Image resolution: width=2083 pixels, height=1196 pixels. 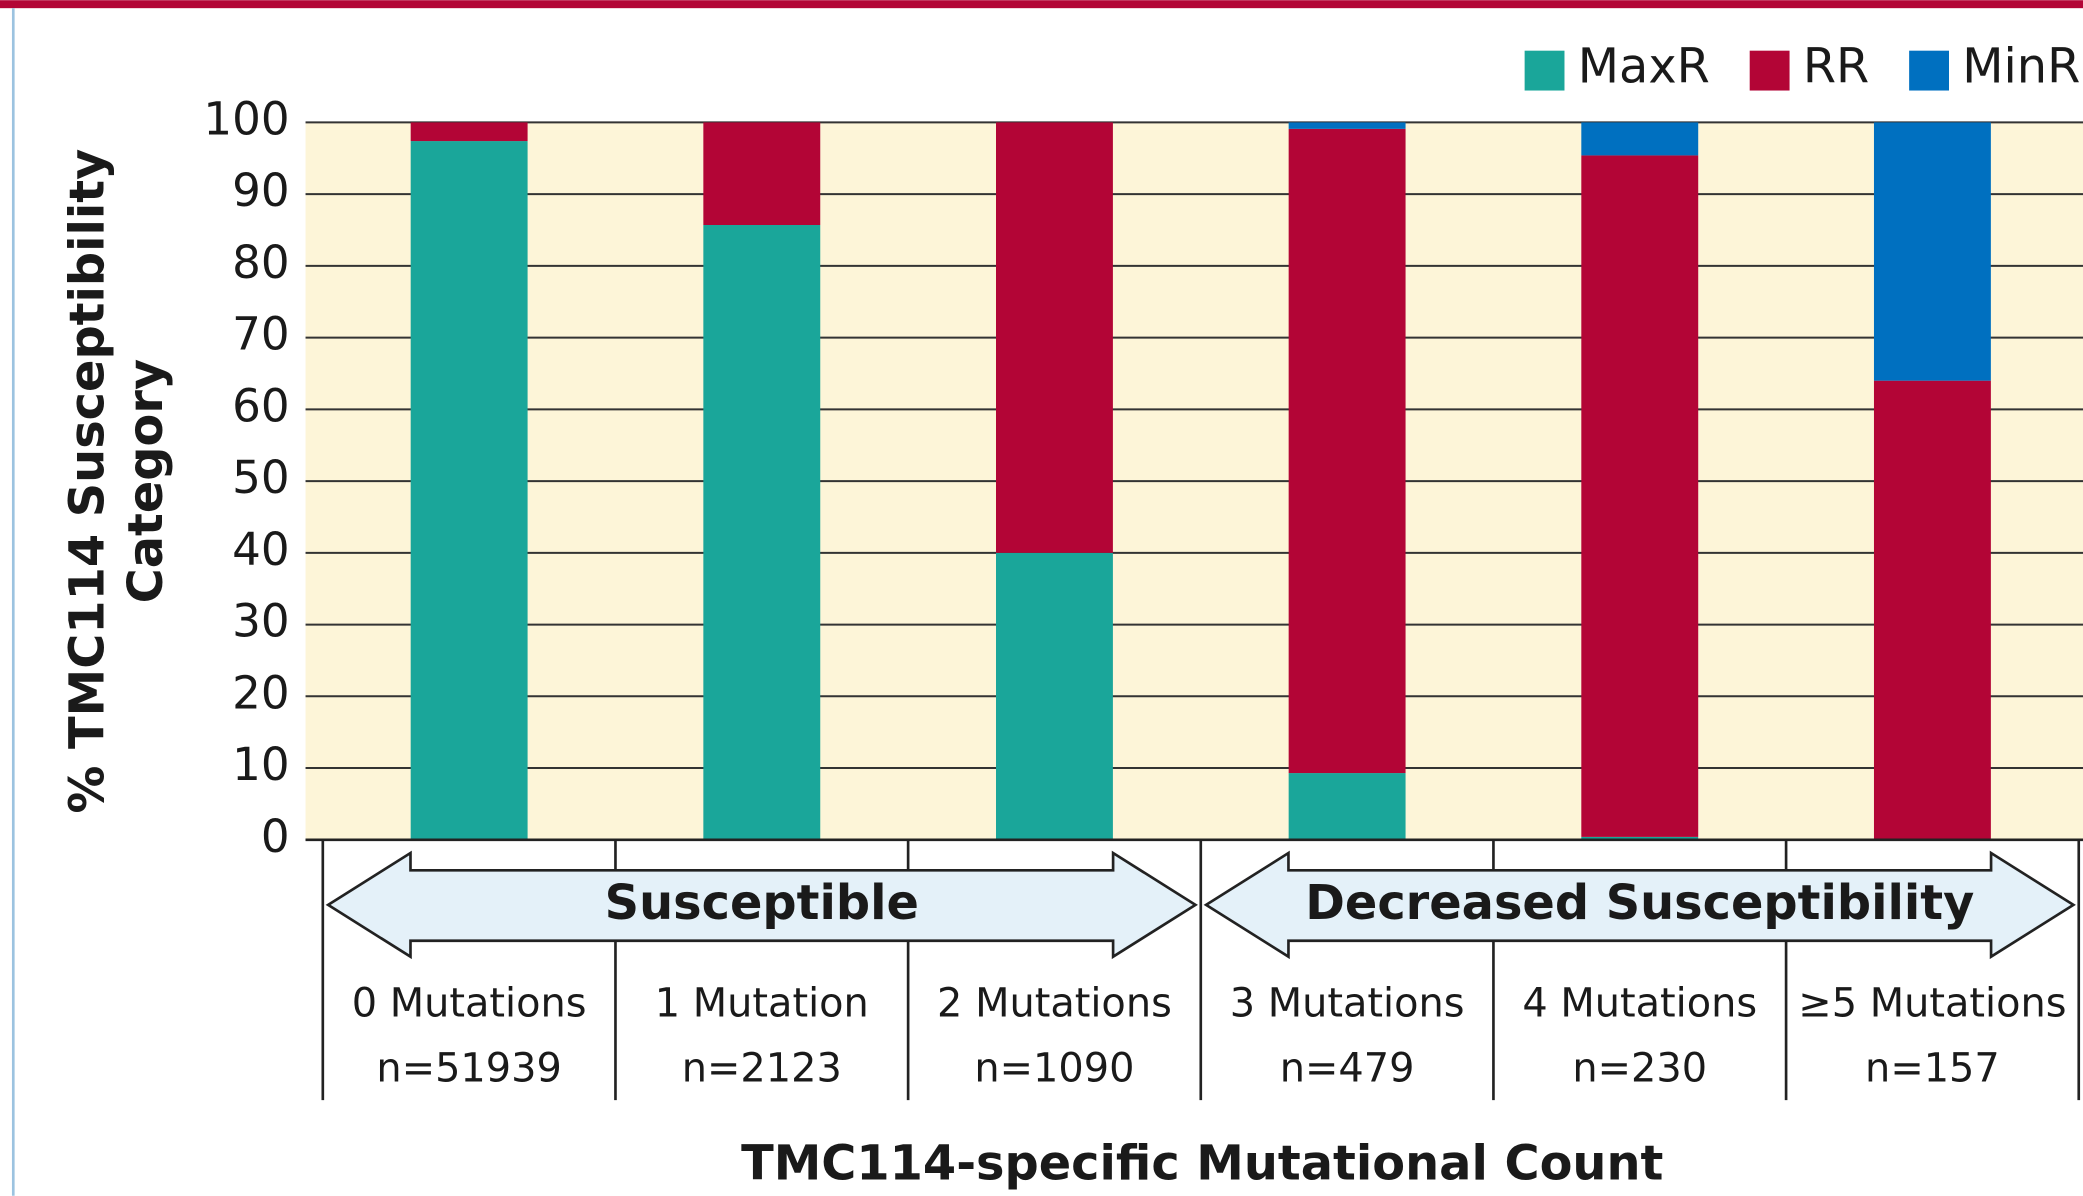 What do you see at coordinates (260, 764) in the screenshot?
I see `y-tick-label: 10` at bounding box center [260, 764].